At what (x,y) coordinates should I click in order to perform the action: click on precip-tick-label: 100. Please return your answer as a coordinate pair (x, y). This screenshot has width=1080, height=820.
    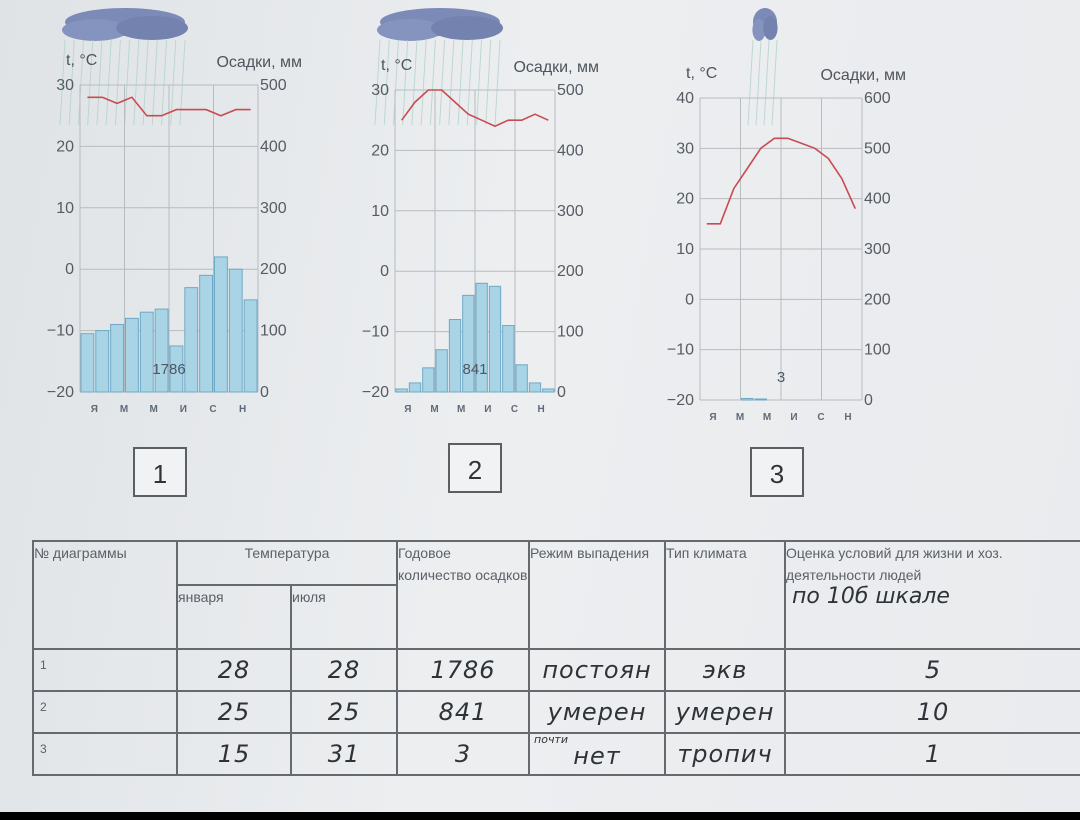
    Looking at the image, I should click on (877, 350).